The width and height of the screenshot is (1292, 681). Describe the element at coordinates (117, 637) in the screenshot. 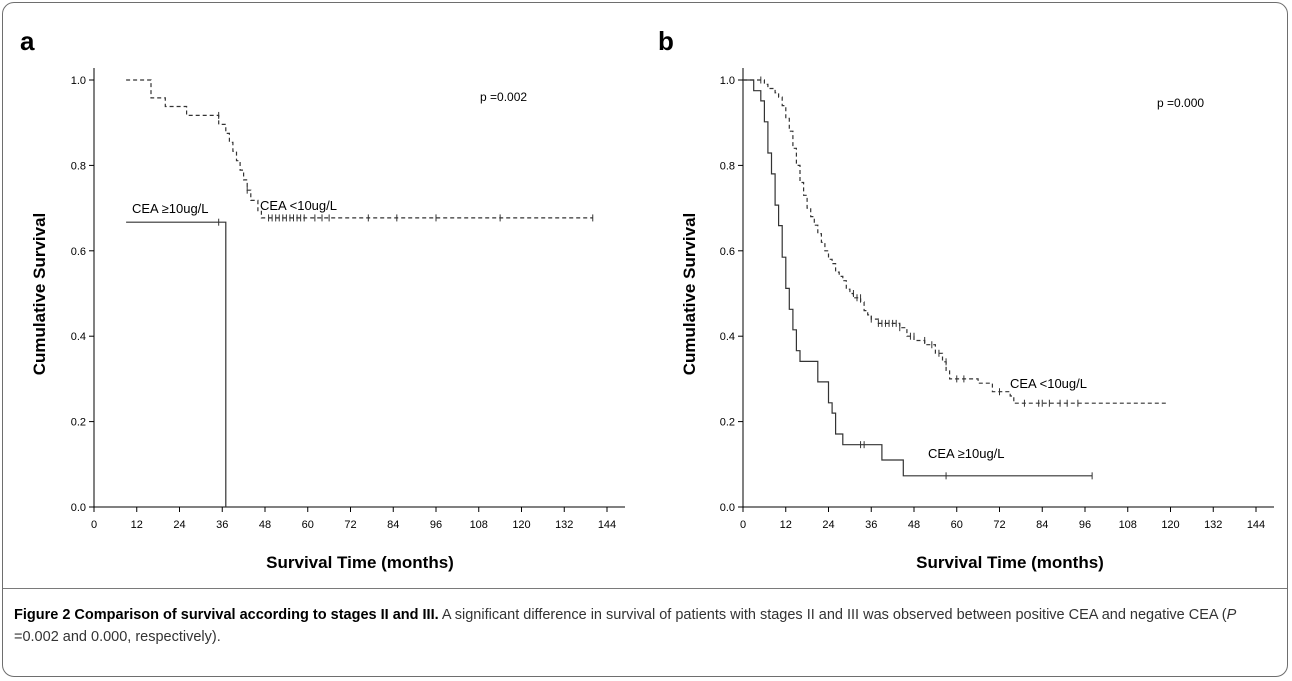

I see `caption-body-post: =0.002 and 0.000, respectively).` at that location.